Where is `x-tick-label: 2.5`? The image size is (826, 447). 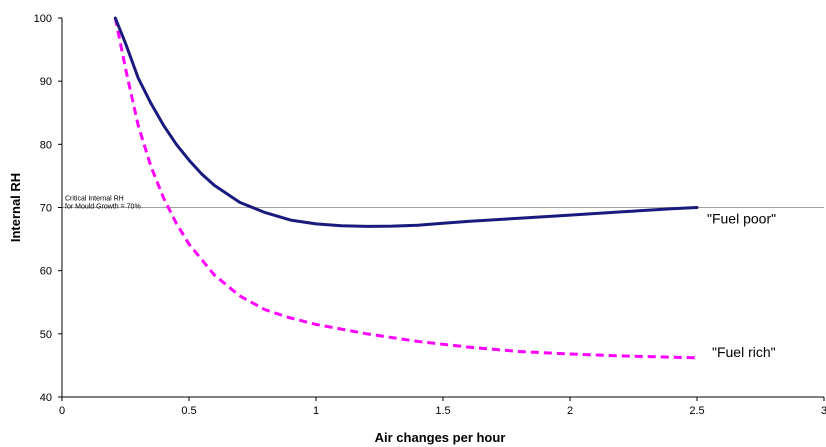 x-tick-label: 2.5 is located at coordinates (696, 411).